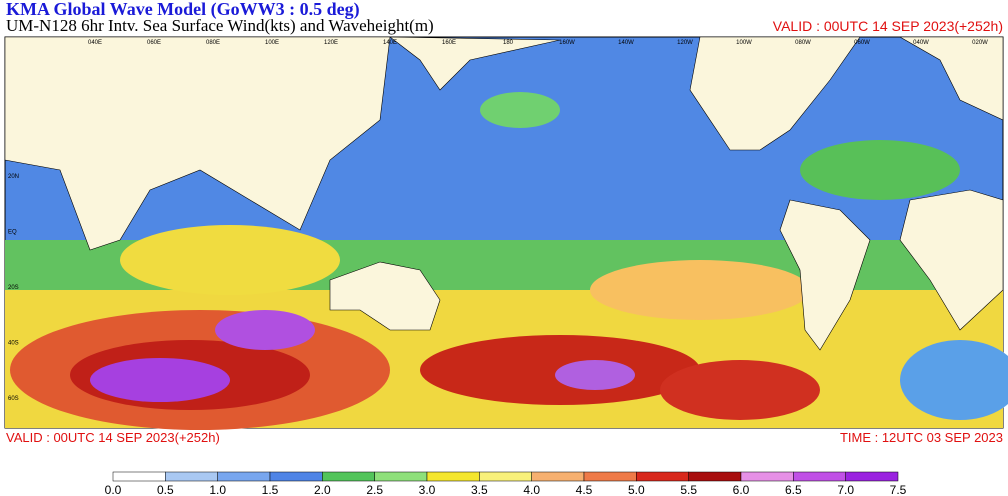 The image size is (1008, 496). Describe the element at coordinates (508, 43) in the screenshot. I see `lon-label: 180` at that location.